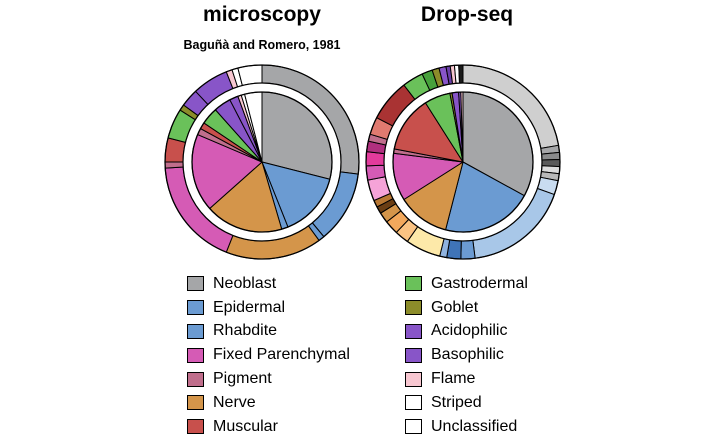 The width and height of the screenshot is (720, 441). Describe the element at coordinates (245, 283) in the screenshot. I see `legend-left-label-neoblast: Neoblast` at that location.